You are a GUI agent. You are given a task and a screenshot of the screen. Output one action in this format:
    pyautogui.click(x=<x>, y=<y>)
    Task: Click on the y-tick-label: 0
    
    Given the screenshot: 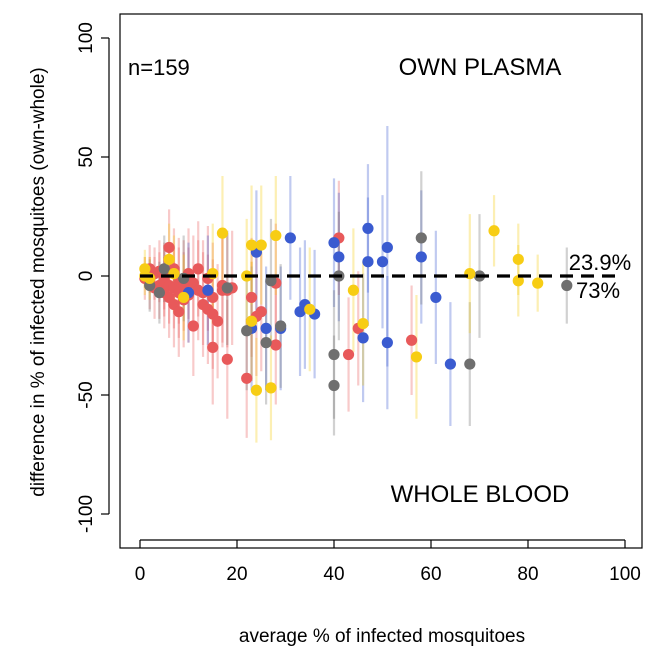 What is the action you would take?
    pyautogui.click(x=86, y=276)
    